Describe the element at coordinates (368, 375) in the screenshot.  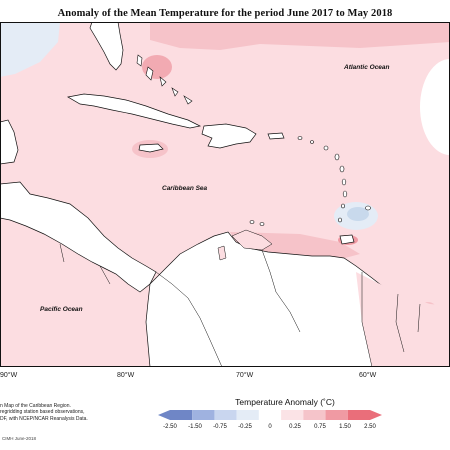
I see `lon-label-60w: 60°W` at that location.